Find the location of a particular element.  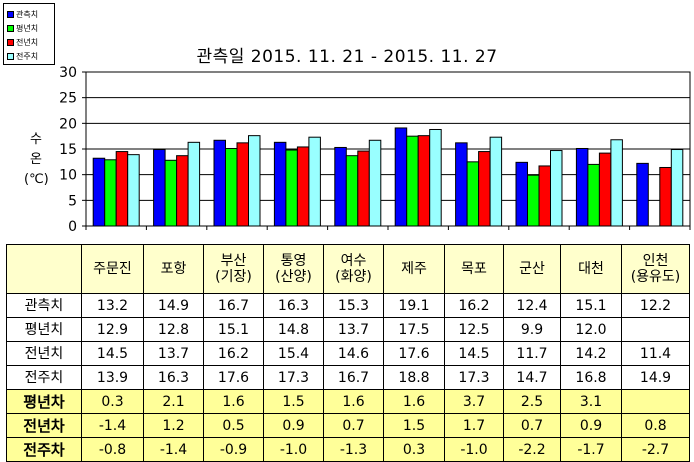

y-tick-label: 25 is located at coordinates (68, 99).